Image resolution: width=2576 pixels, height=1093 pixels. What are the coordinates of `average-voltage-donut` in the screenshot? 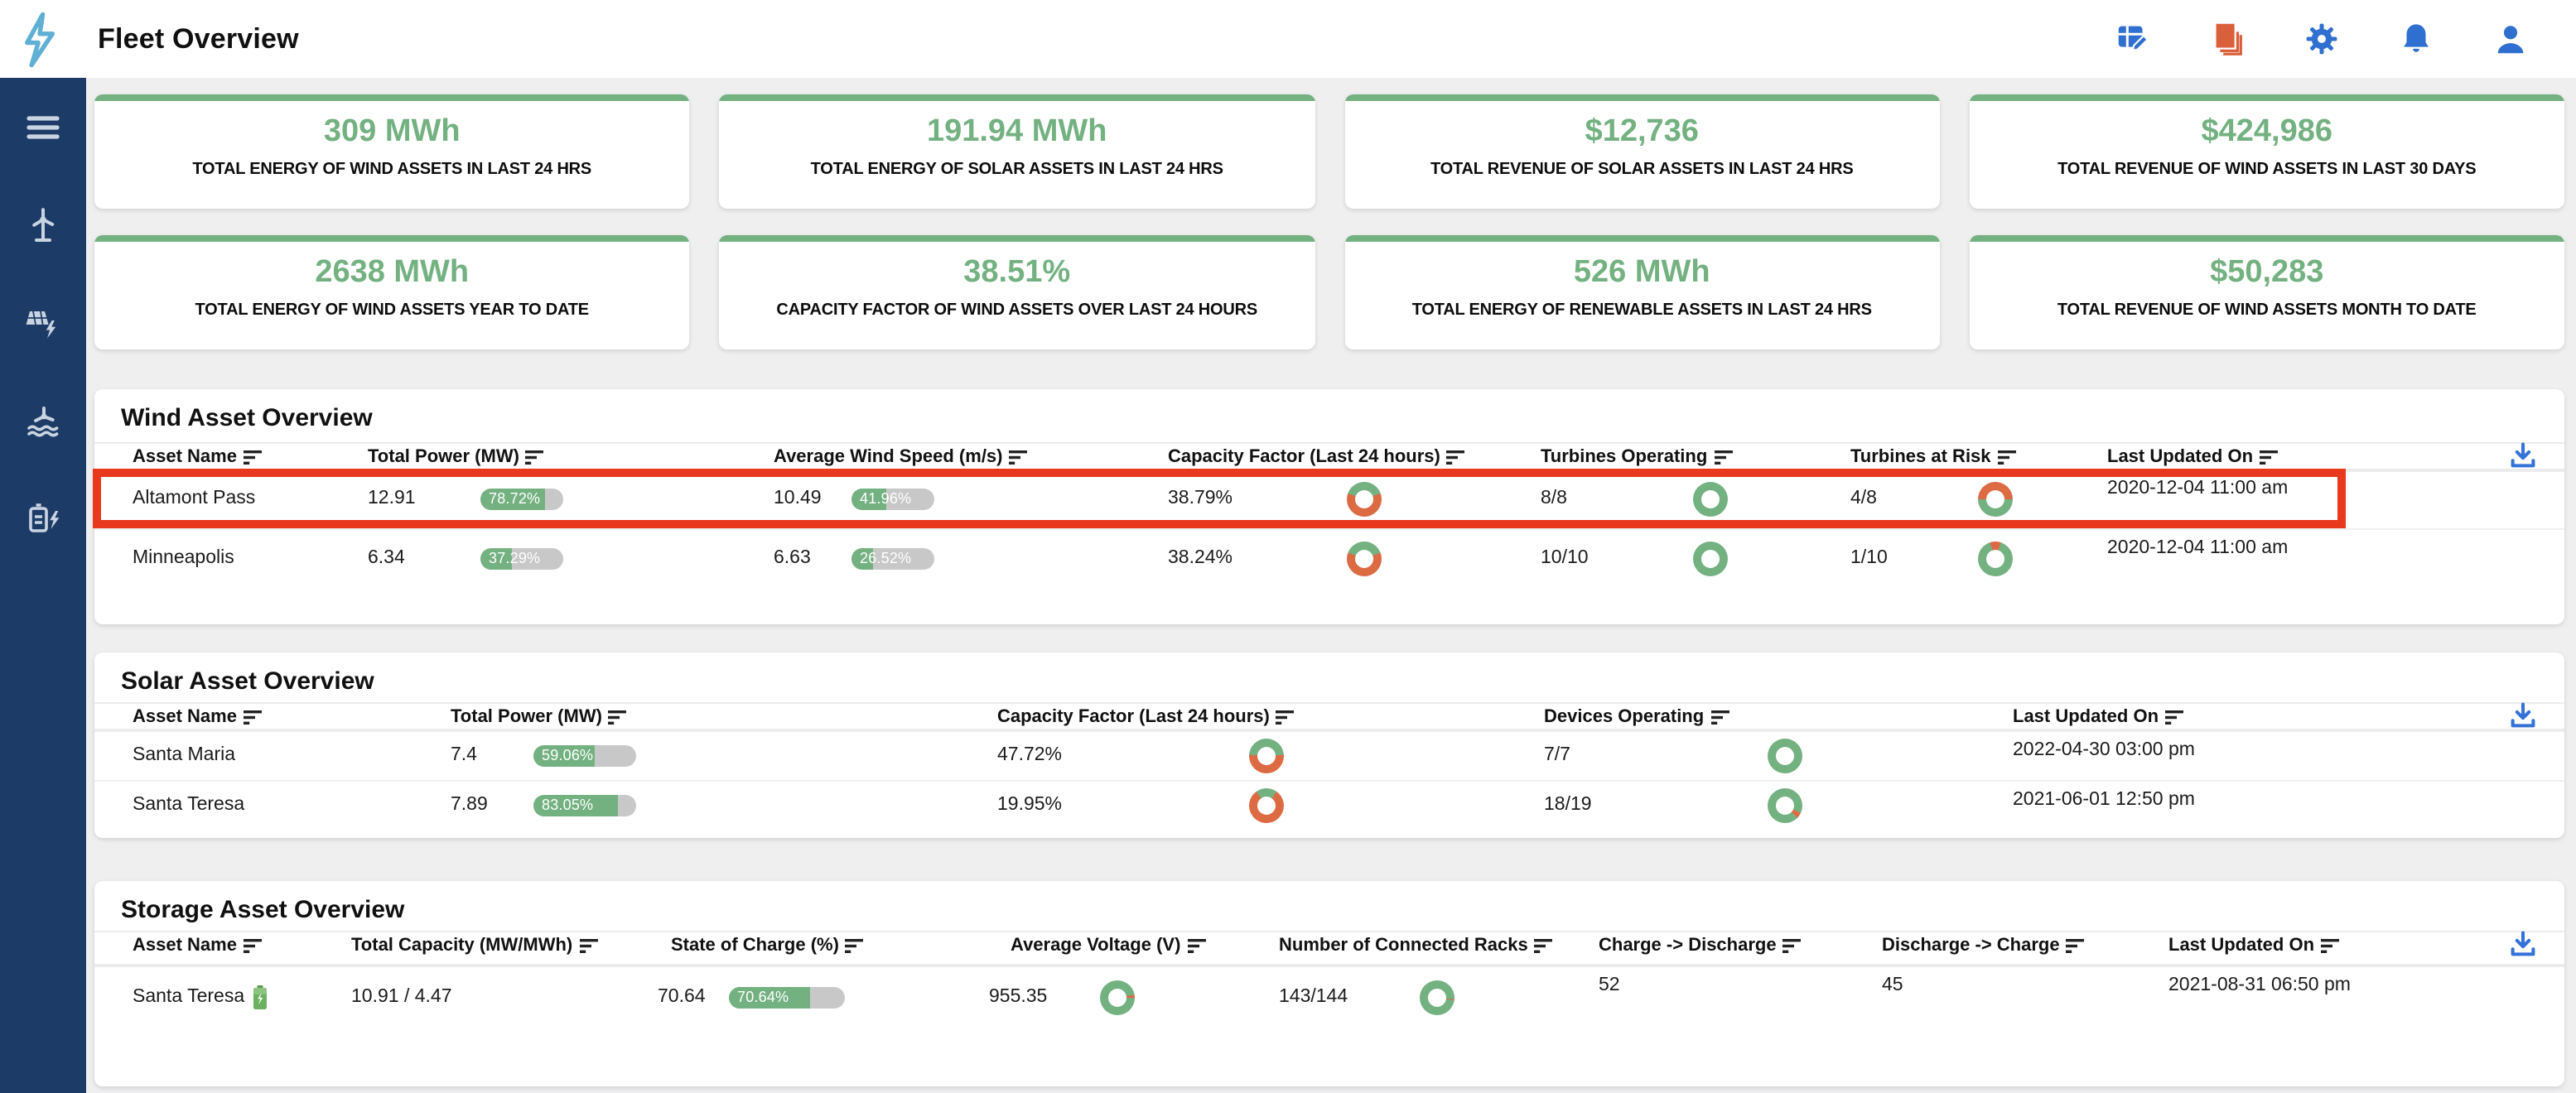 It's located at (1117, 997).